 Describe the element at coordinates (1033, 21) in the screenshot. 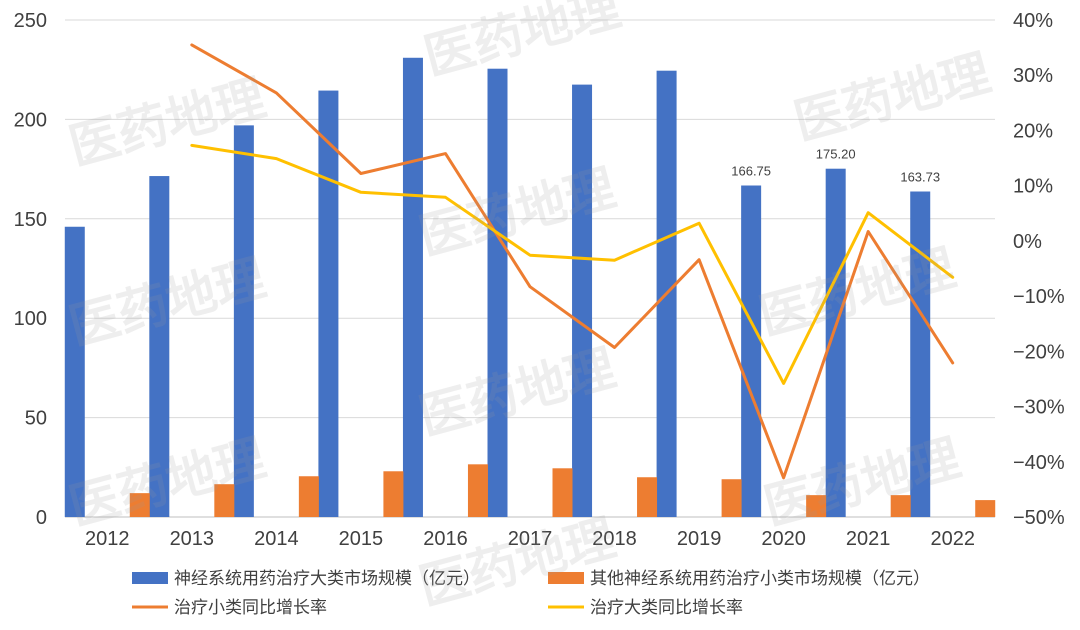

I see `y2-tick-label: 40%` at that location.